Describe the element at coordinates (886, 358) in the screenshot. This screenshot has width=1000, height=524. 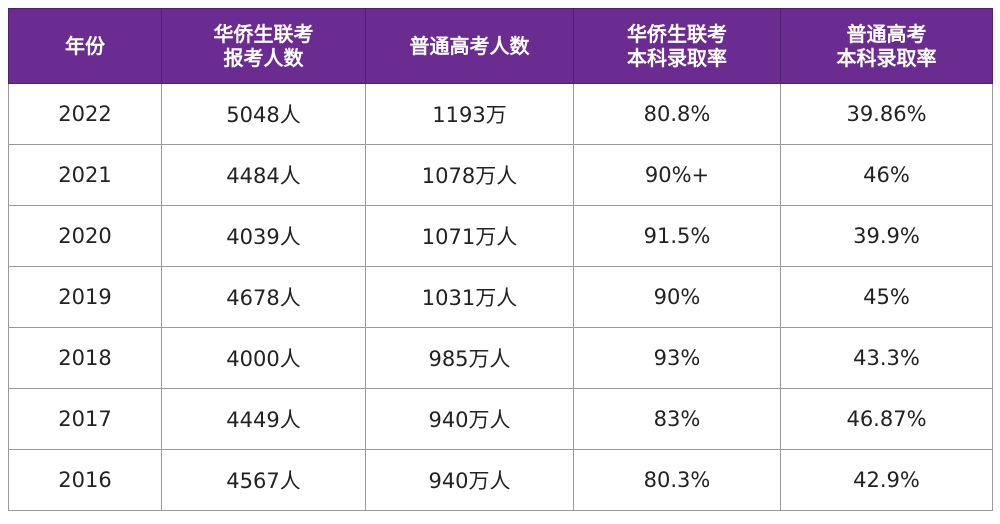
I see `cell-gaokao-admission-rate: 43.3%` at that location.